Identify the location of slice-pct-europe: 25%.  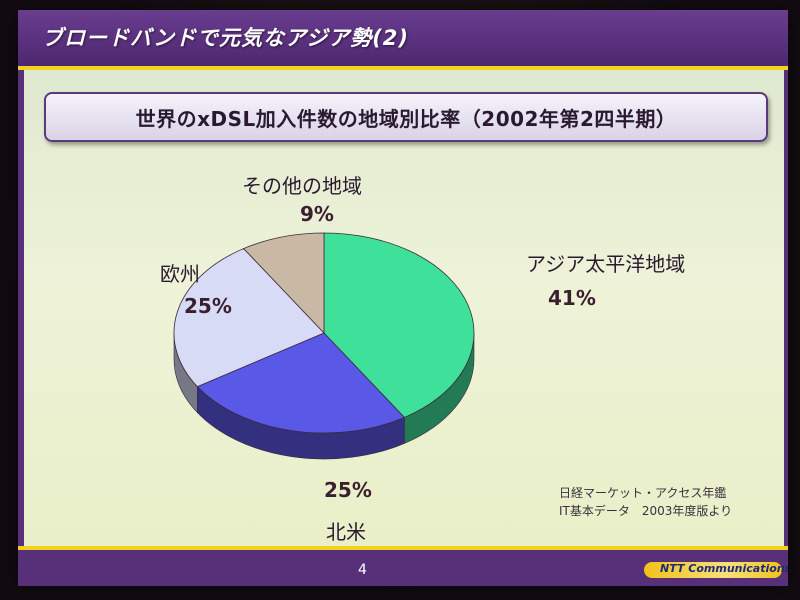
(208, 306).